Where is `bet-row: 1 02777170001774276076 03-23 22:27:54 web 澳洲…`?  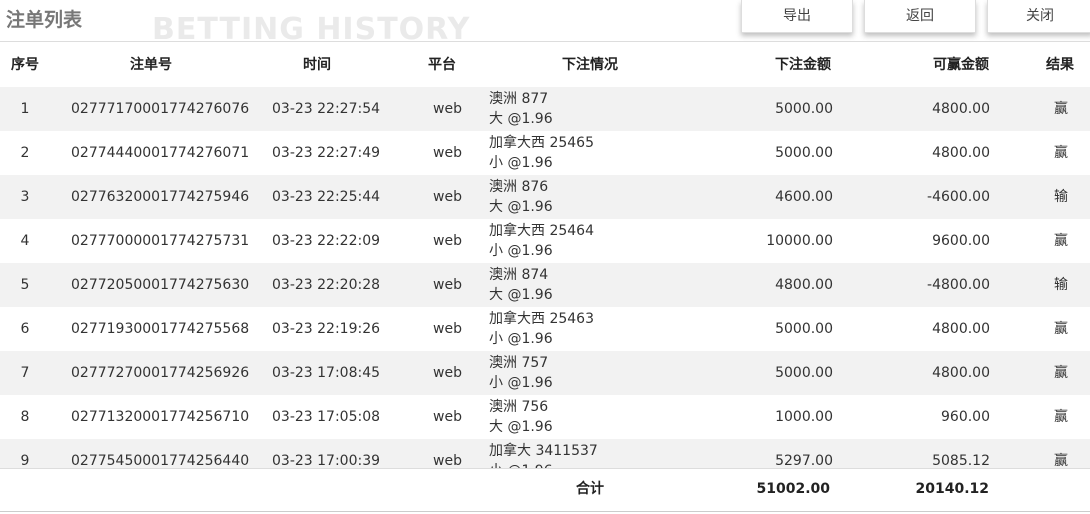 bet-row: 1 02777170001774276076 03-23 22:27:54 web 澳洲… is located at coordinates (545, 109).